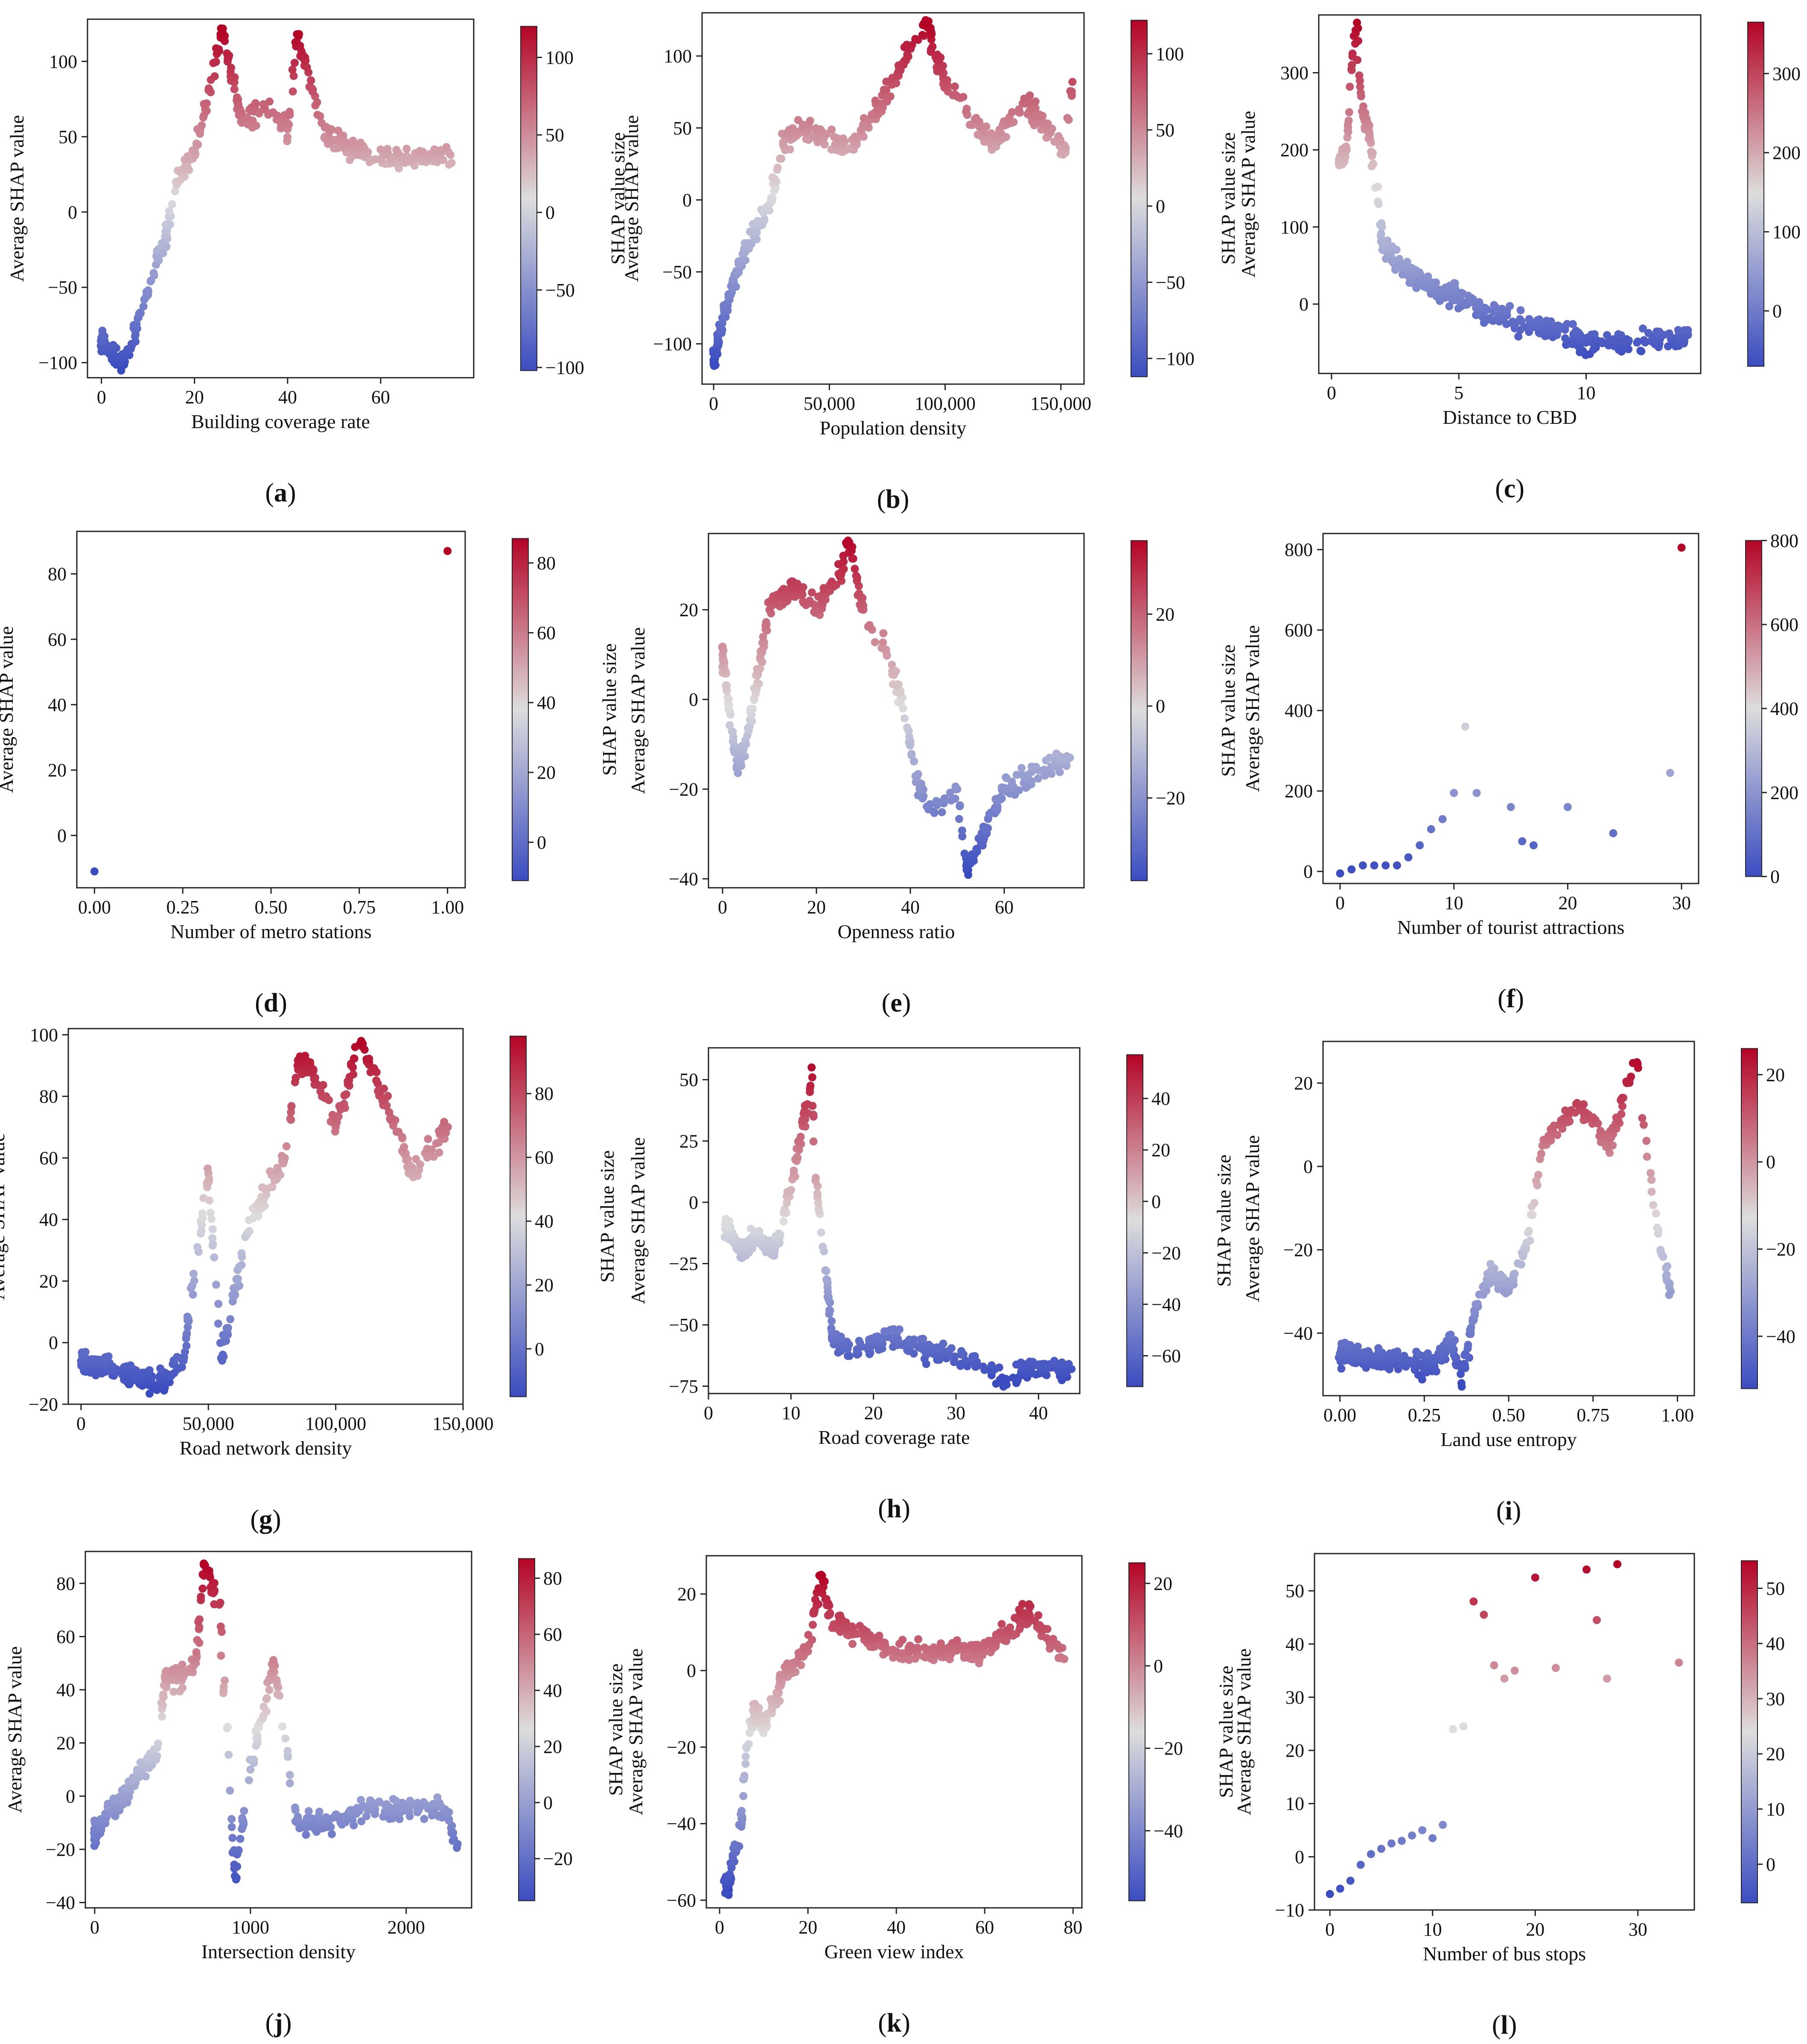  What do you see at coordinates (57, 704) in the screenshot?
I see `y-tick-label: 40` at bounding box center [57, 704].